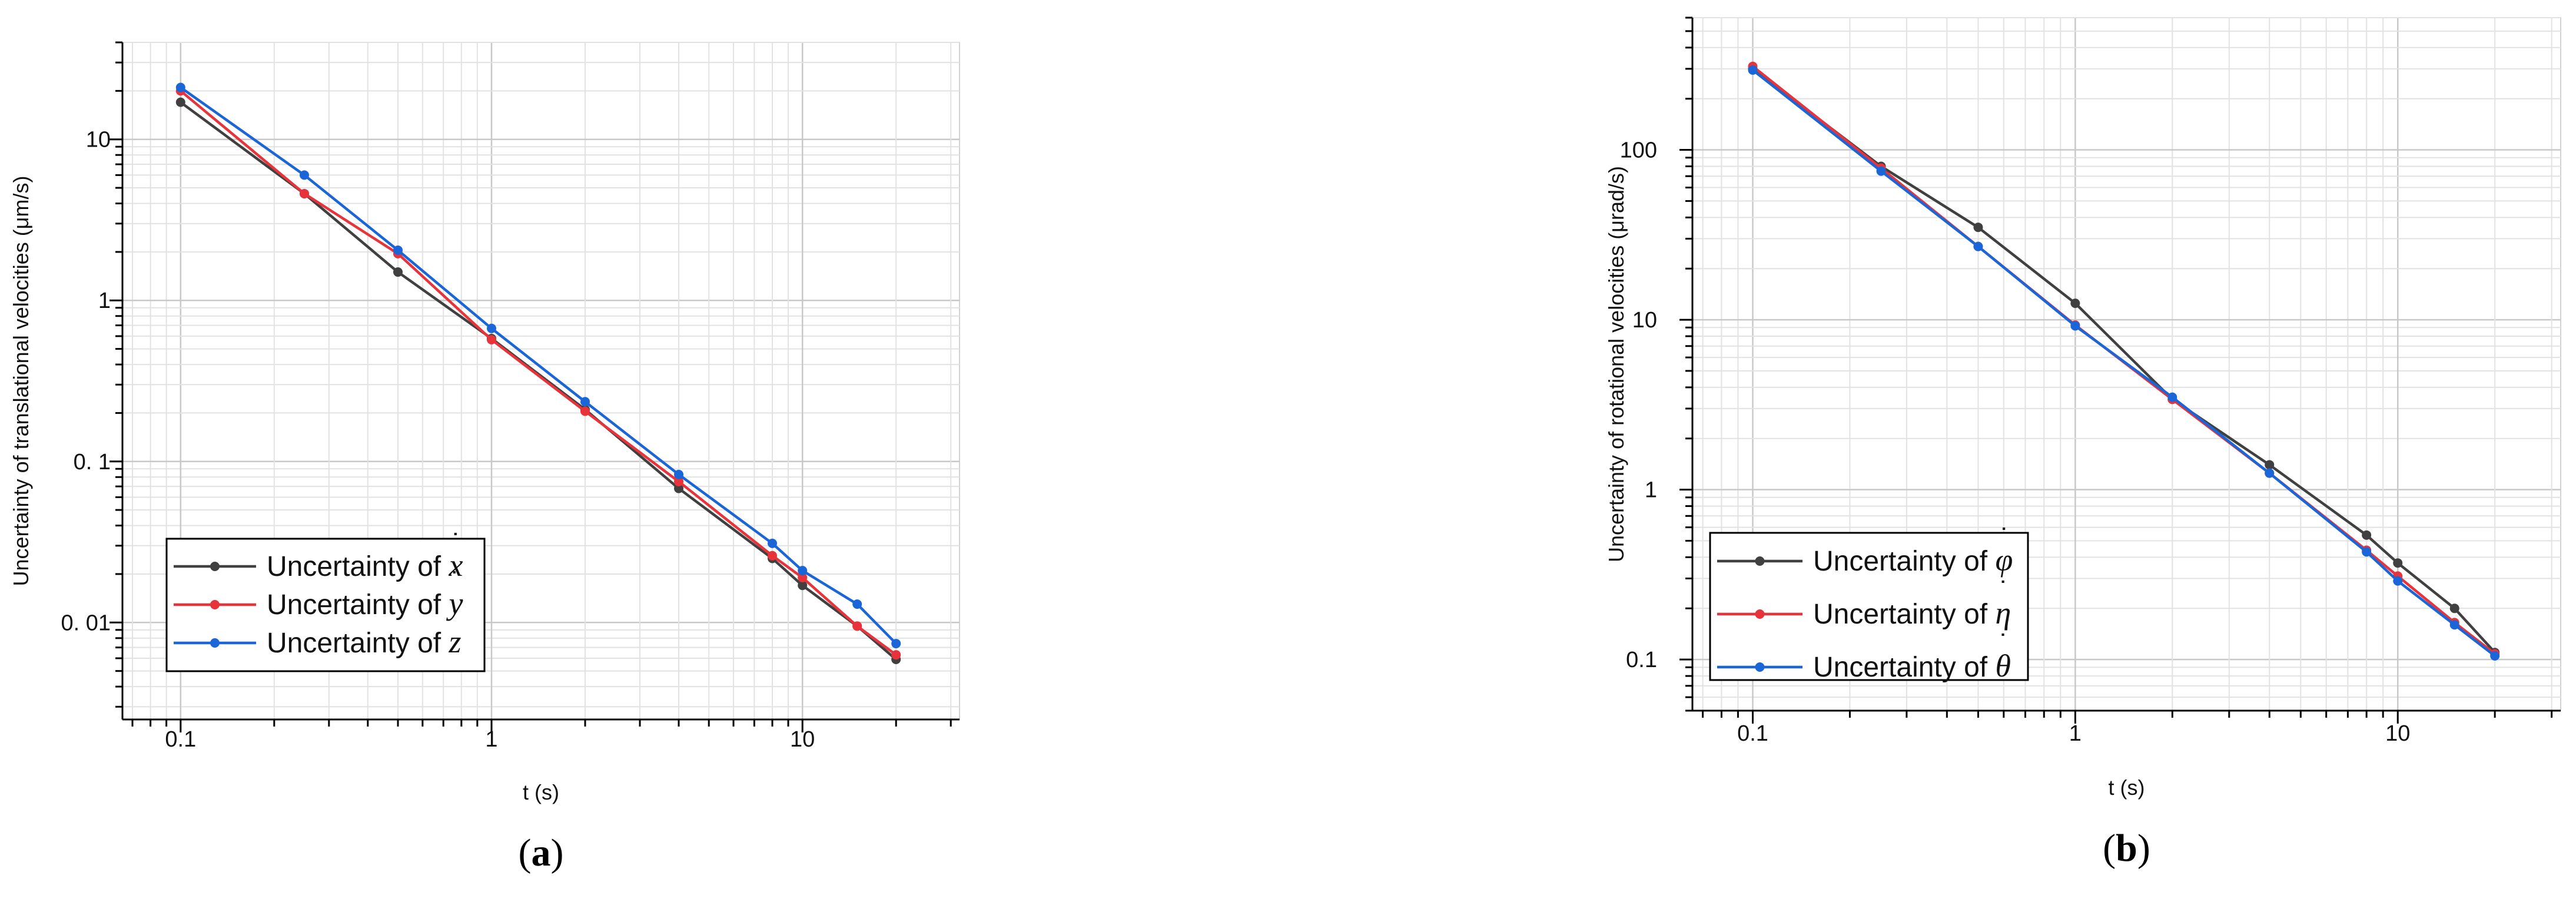 The height and width of the screenshot is (902, 2576). I want to click on panel-label: (b), so click(2126, 849).